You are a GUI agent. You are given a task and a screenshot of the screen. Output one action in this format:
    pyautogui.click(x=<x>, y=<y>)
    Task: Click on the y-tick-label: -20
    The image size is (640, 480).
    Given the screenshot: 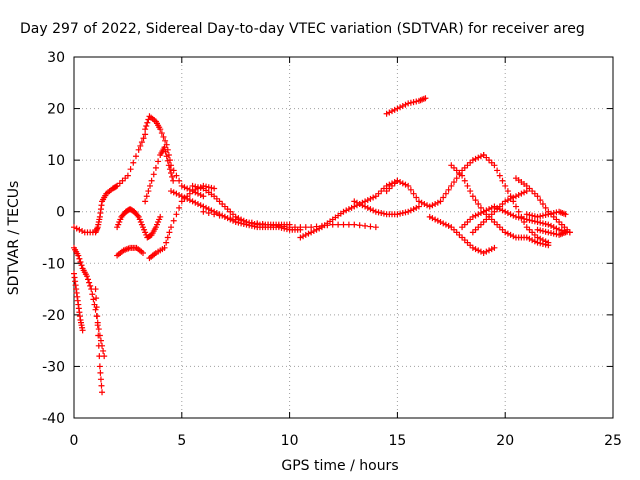 What is the action you would take?
    pyautogui.click(x=53, y=316)
    